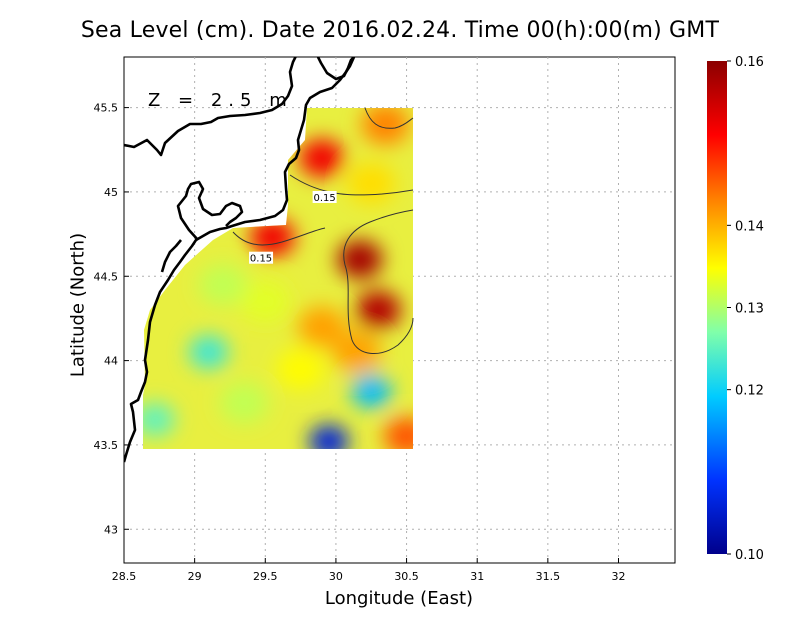  I want to click on y-axis-label: Latitude (North), so click(78, 305).